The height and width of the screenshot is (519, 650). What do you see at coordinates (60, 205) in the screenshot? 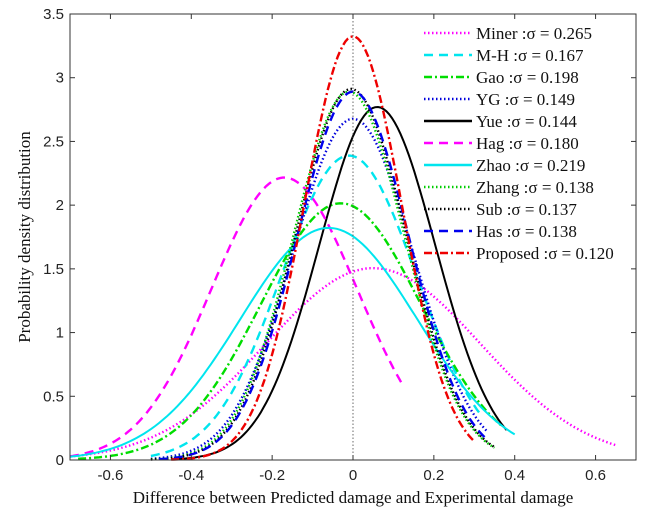
I see `y-tick-label: 2` at bounding box center [60, 205].